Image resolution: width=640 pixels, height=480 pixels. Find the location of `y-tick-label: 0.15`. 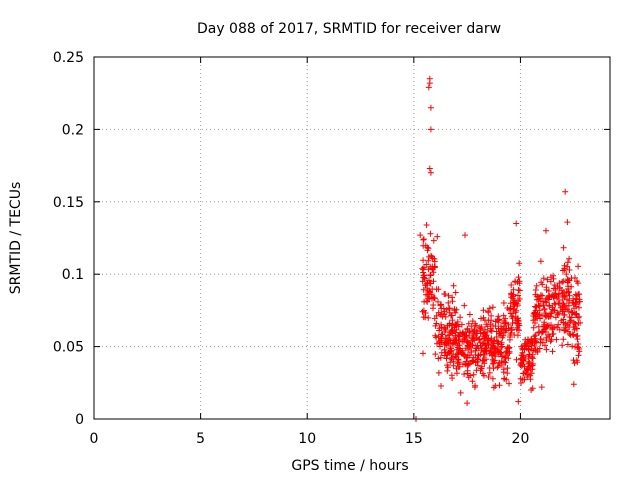

y-tick-label: 0.15 is located at coordinates (68, 203).